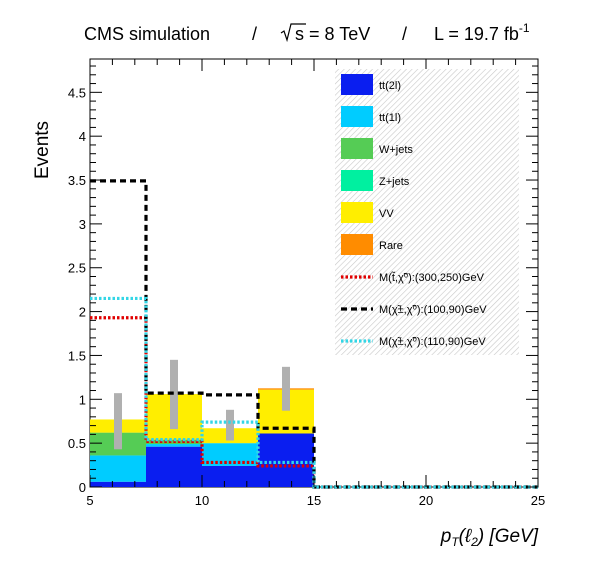 Image resolution: width=598 pixels, height=574 pixels. Describe the element at coordinates (174, 445) in the screenshot. I see `bar-tt-1l--bin-1` at that location.